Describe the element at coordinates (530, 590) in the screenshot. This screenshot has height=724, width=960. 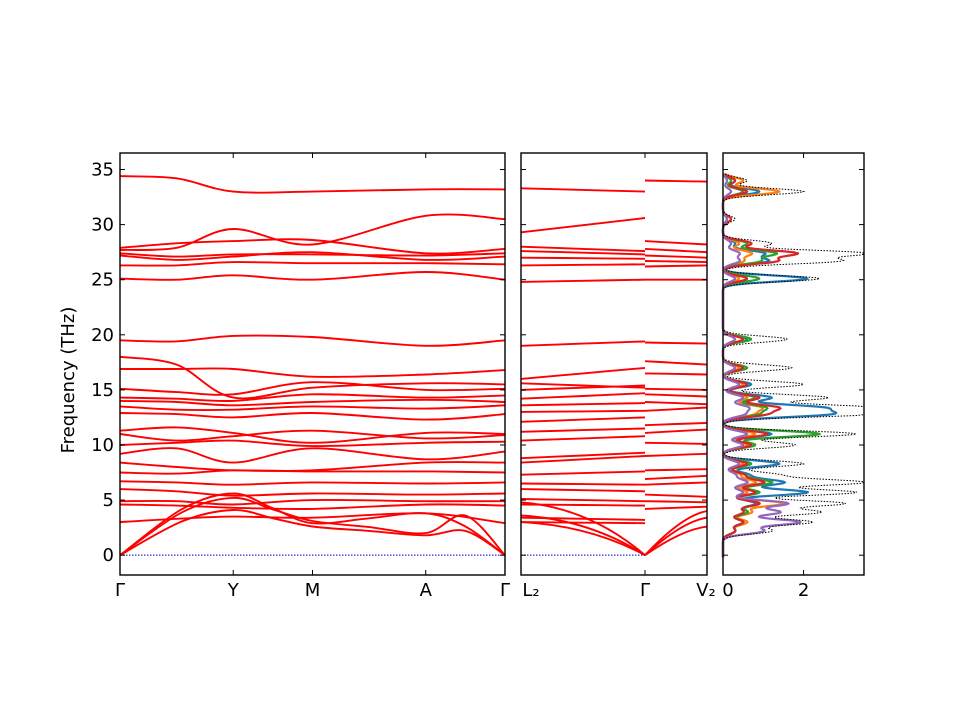
I see `k-point-label: L₂` at that location.